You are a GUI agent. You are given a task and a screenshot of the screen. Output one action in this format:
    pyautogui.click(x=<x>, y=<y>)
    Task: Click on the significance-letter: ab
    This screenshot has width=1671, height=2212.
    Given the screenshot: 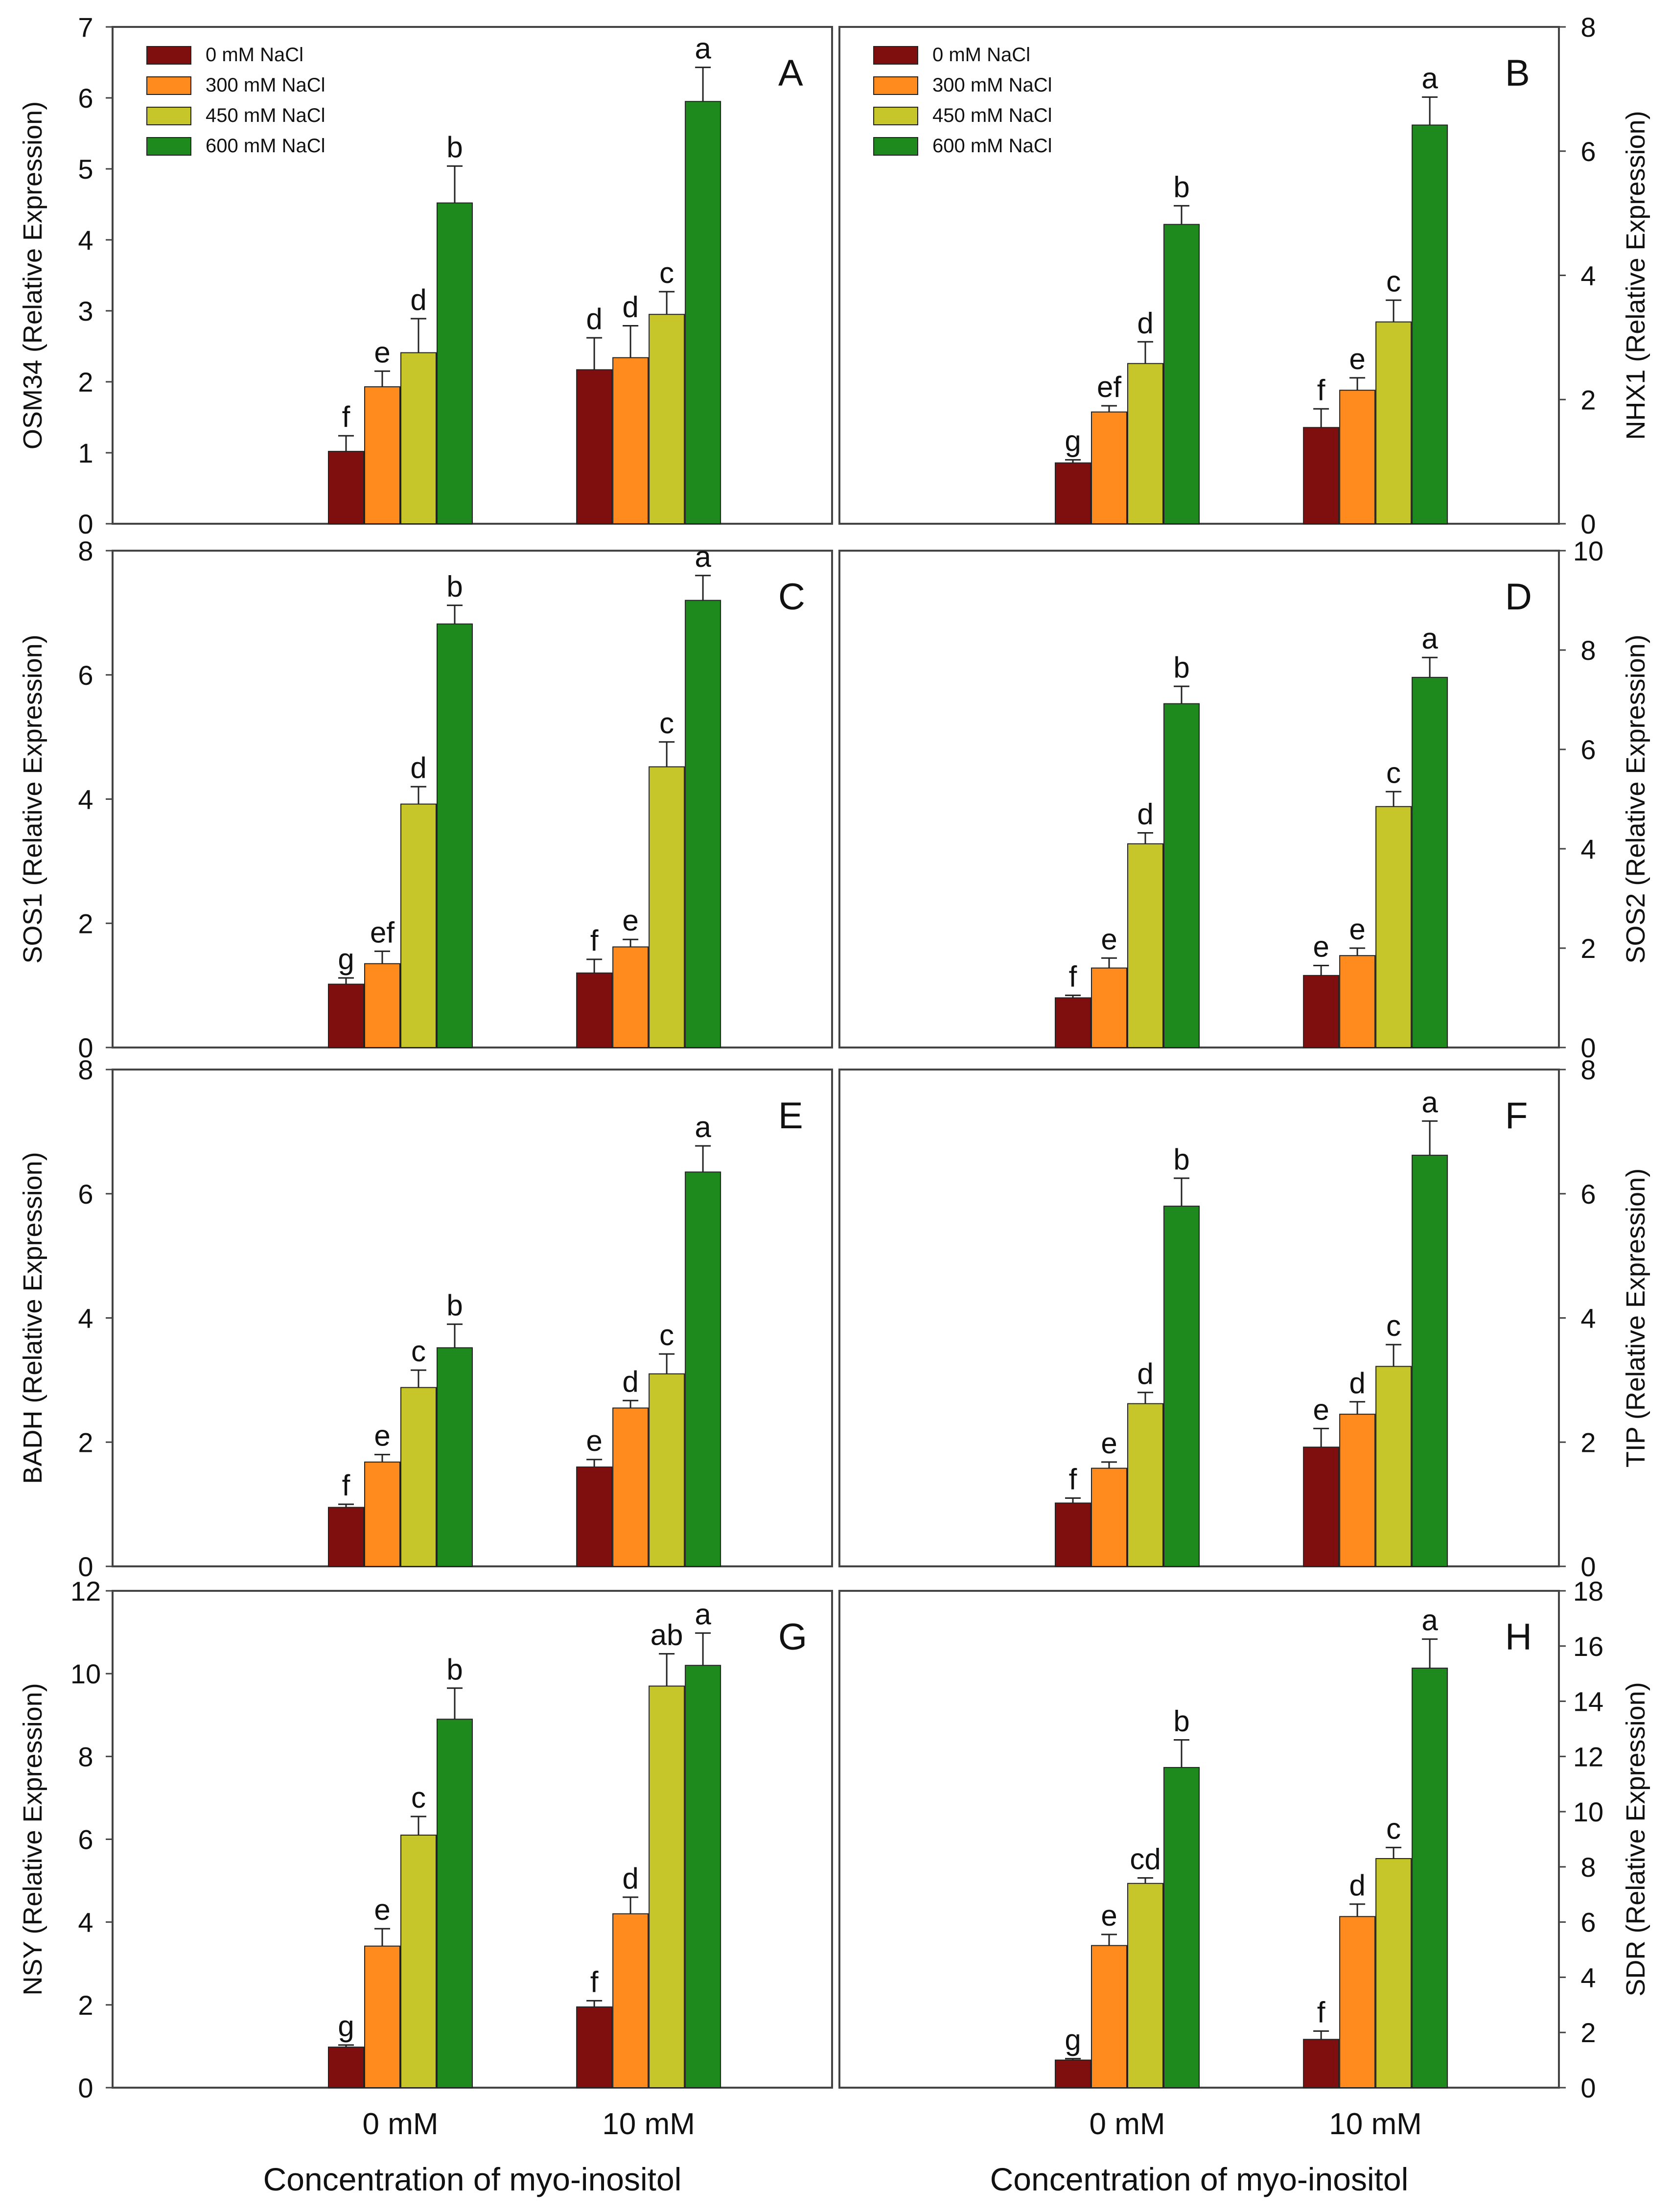 What is the action you would take?
    pyautogui.click(x=667, y=1635)
    